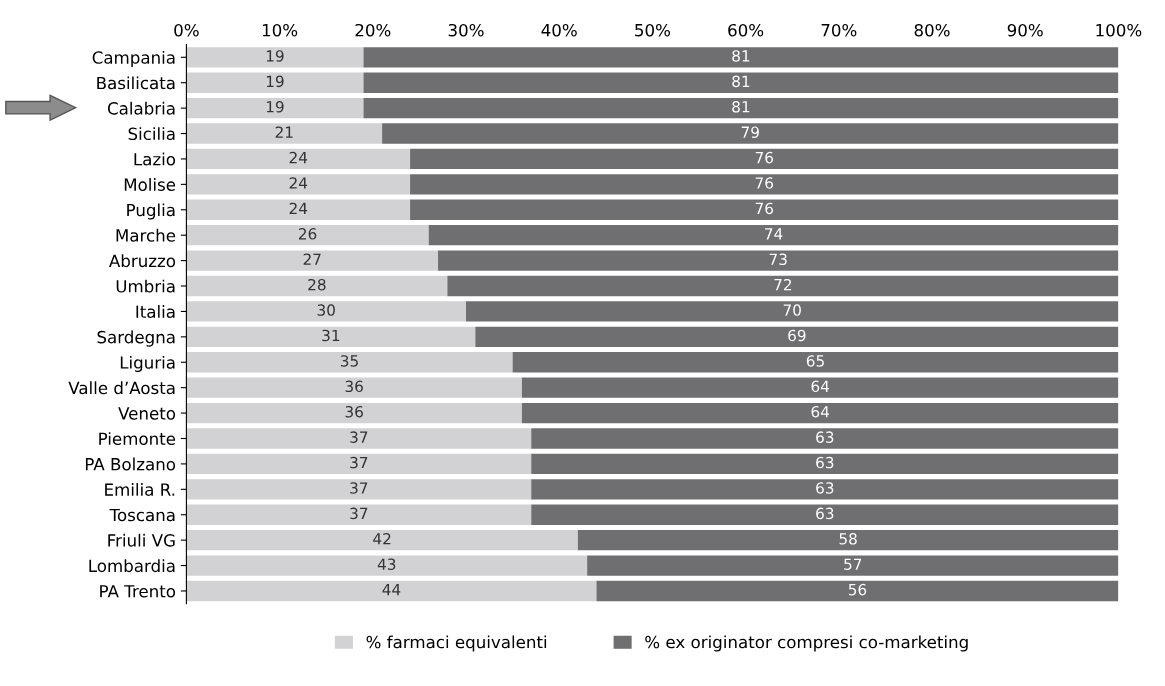 The width and height of the screenshot is (1165, 686). I want to click on y-tick-label: Veneto, so click(147, 413).